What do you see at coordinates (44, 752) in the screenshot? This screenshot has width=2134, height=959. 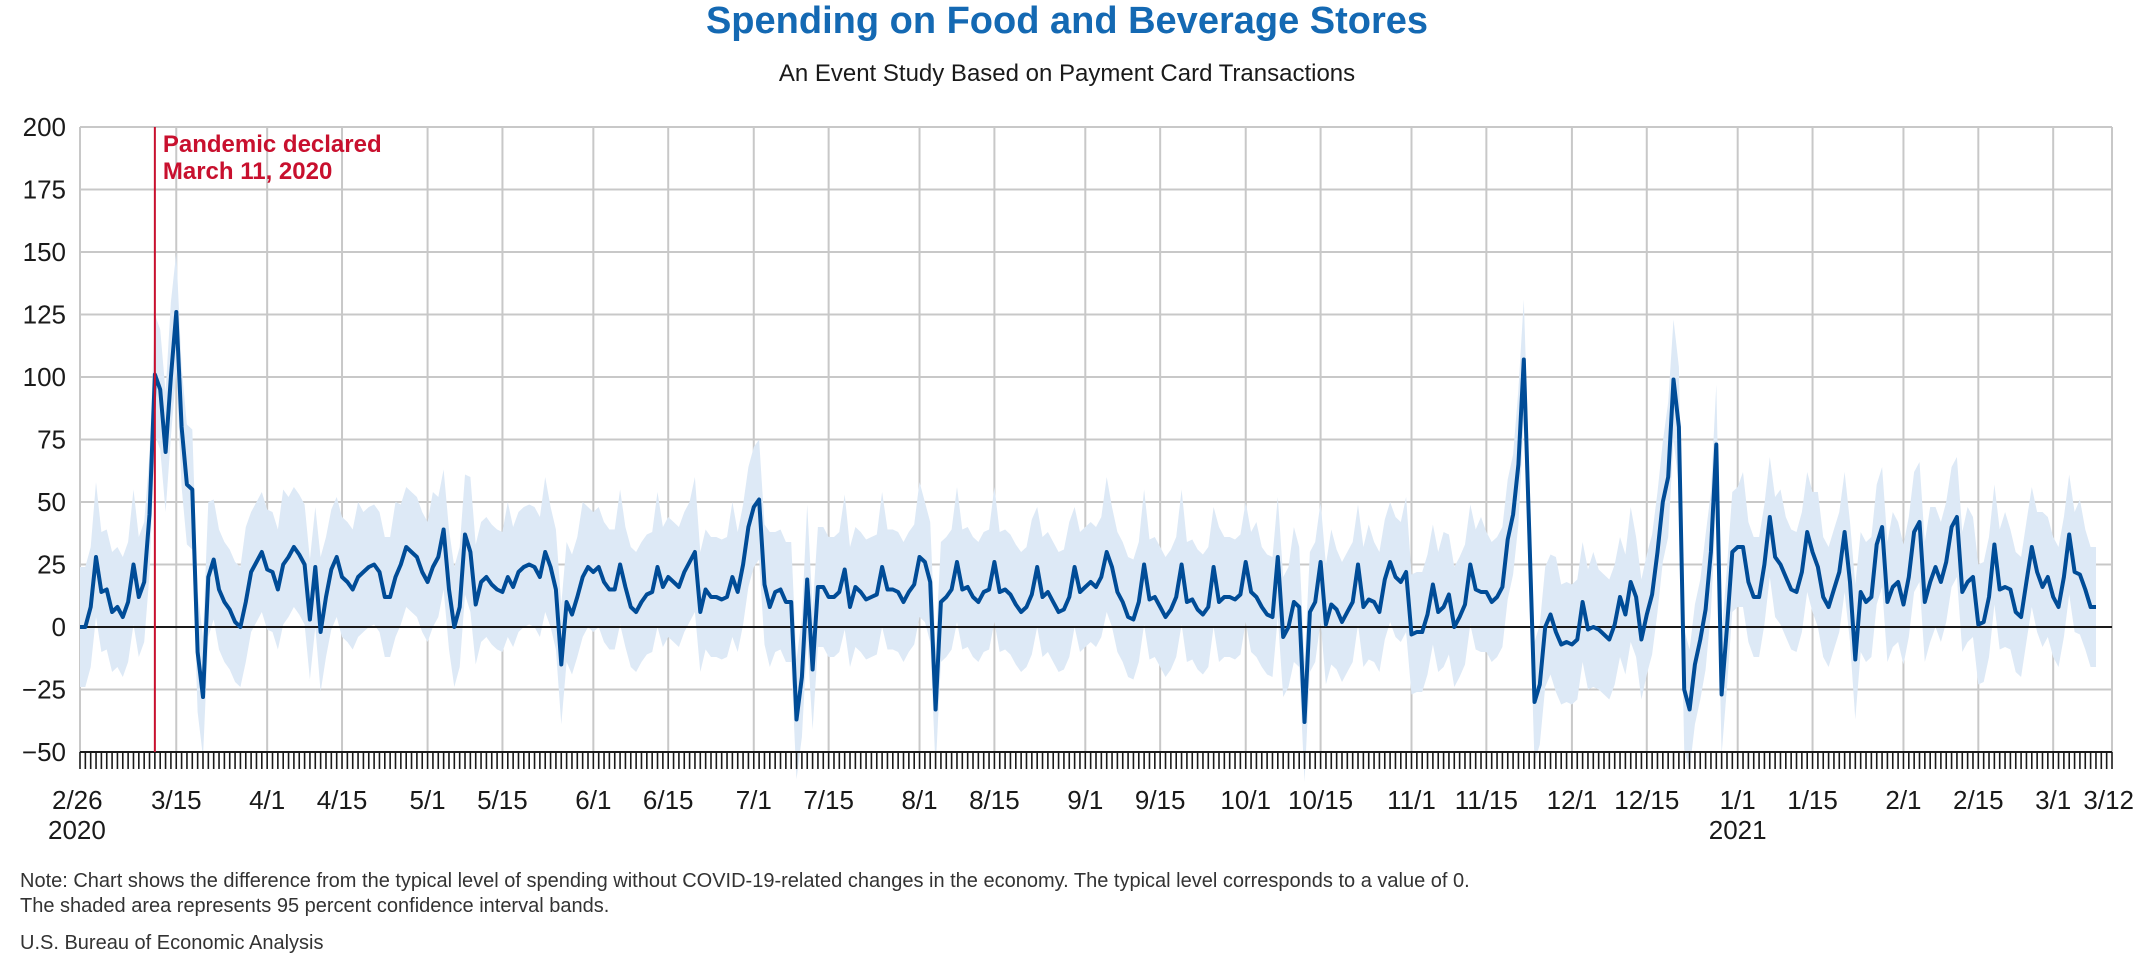 I see `y-tick-label: −50` at bounding box center [44, 752].